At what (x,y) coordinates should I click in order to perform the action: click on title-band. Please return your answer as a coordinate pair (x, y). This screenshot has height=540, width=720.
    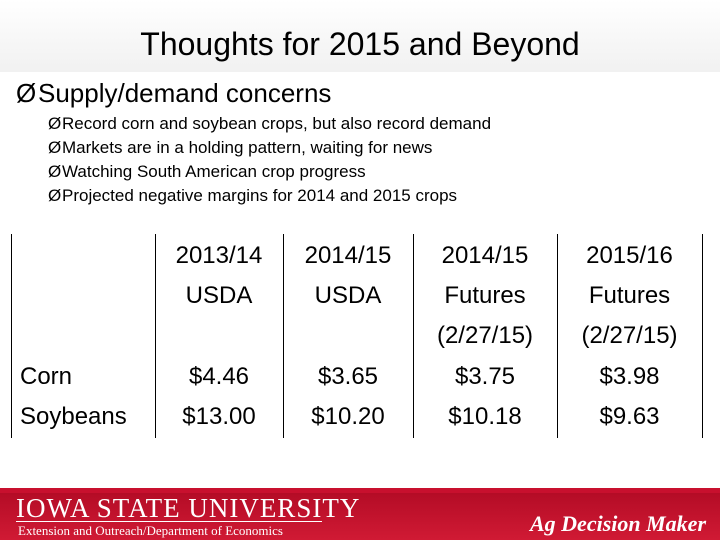
    Looking at the image, I should click on (360, 36).